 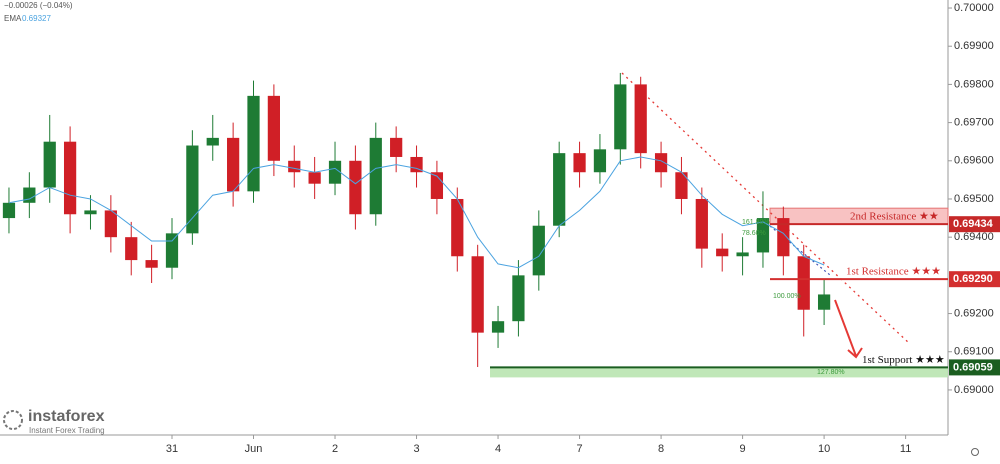 I want to click on forecast-arrow, so click(x=845, y=328).